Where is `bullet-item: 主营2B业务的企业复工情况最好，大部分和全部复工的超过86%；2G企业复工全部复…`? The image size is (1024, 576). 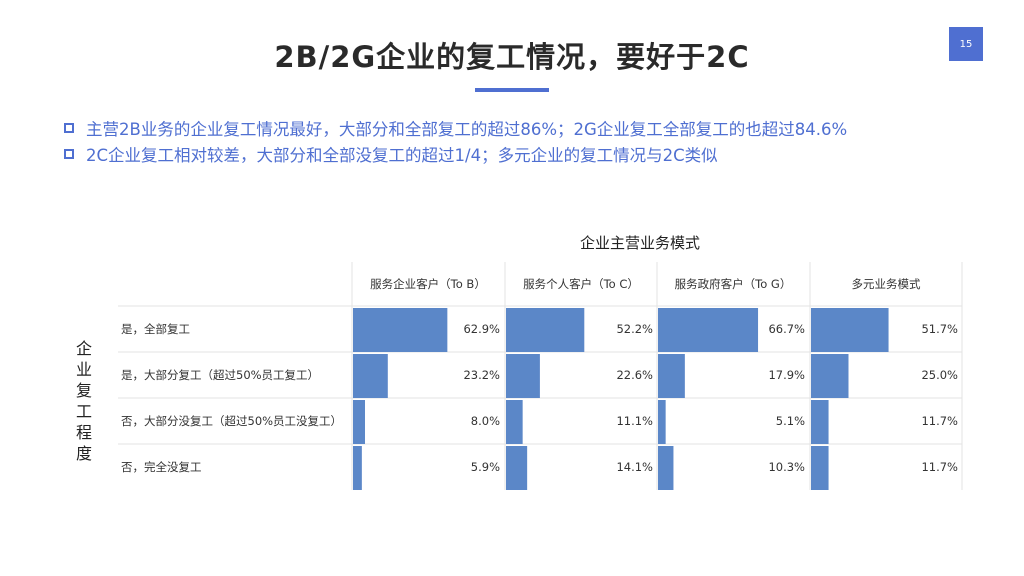 bullet-item: 主营2B业务的企业复工情况最好，大部分和全部复工的超过86%；2G企业复工全部复… is located at coordinates (455, 128).